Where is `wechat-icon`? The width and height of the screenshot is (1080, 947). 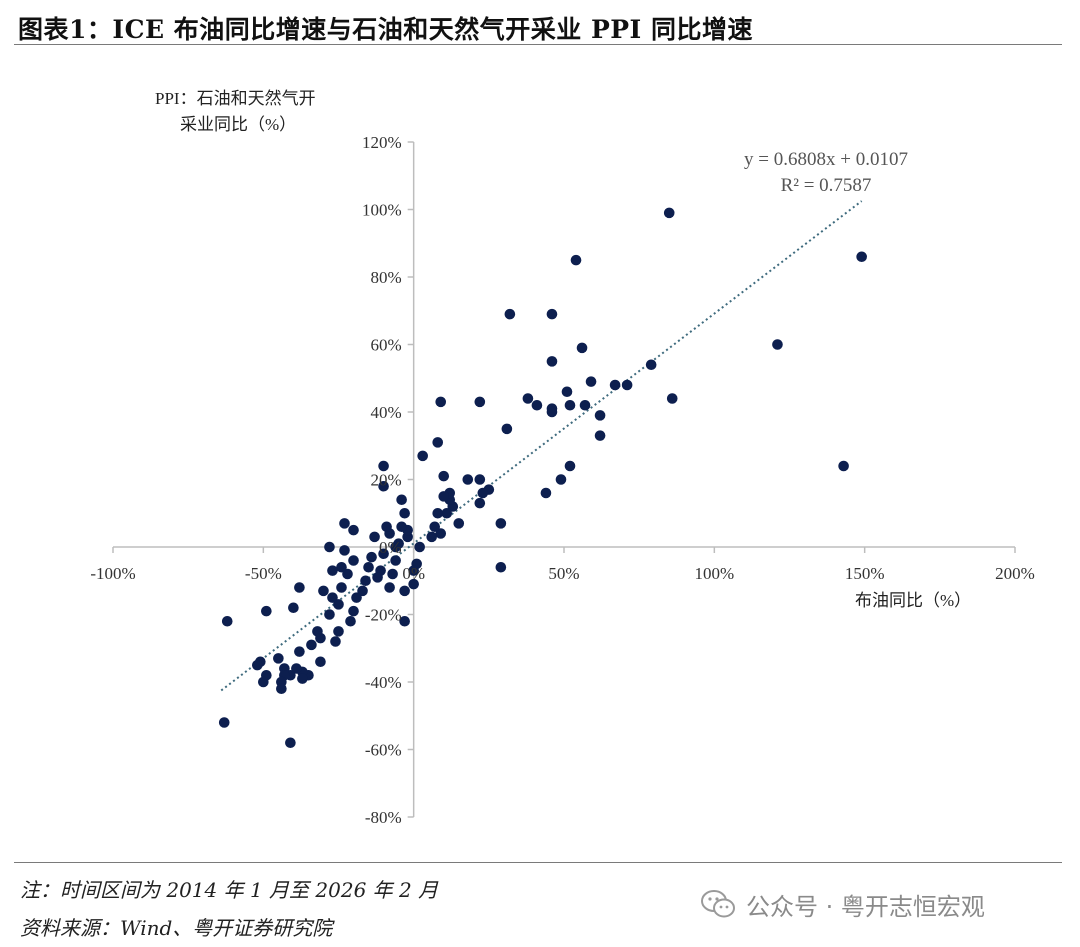 wechat-icon is located at coordinates (718, 904).